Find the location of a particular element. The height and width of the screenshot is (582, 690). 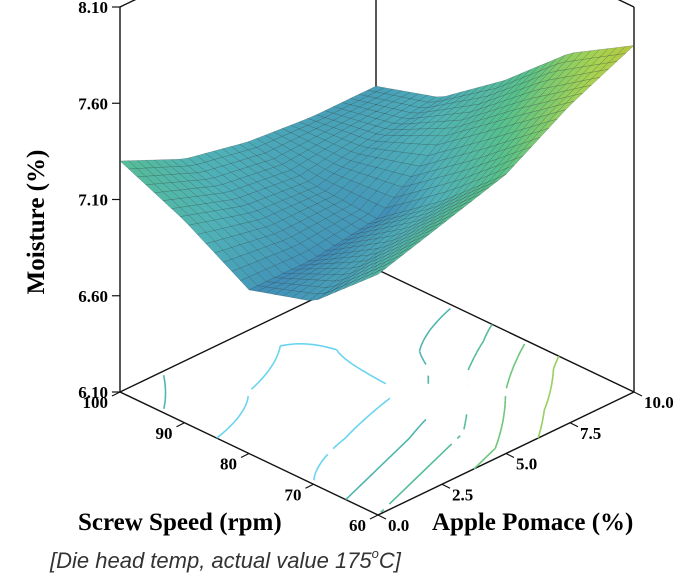

z-tick-label-0: 8.10 is located at coordinates (93, 8).